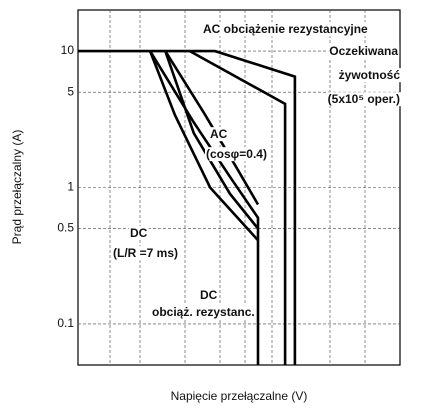 This screenshot has width=424, height=408. I want to click on y-axis-label: Prąd przełączalny (A), so click(17, 187).